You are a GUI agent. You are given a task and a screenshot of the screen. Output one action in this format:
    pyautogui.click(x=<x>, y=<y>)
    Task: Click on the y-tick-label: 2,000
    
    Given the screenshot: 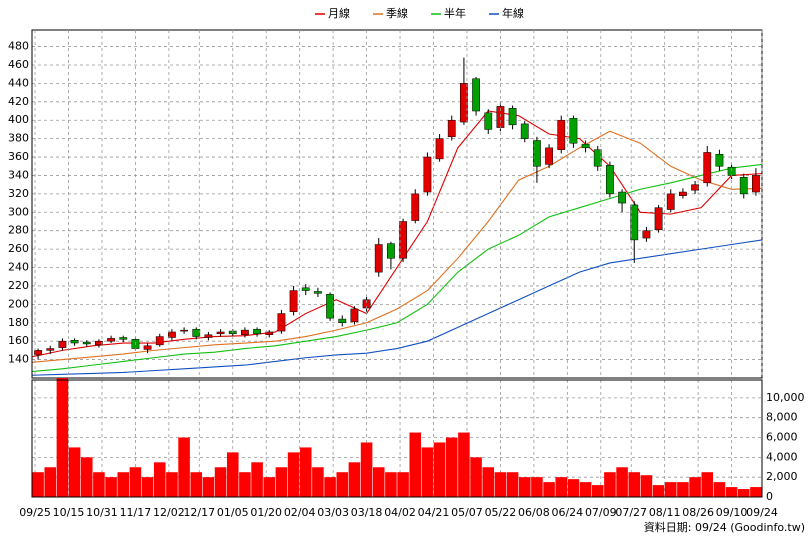 What is the action you would take?
    pyautogui.click(x=782, y=476)
    